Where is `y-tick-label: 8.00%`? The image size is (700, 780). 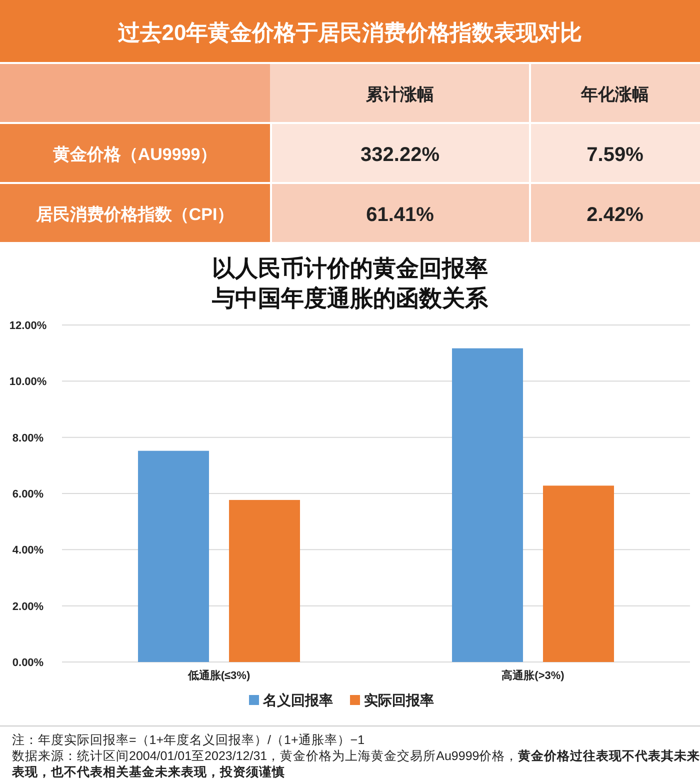
y-tick-label: 8.00% is located at coordinates (28, 438).